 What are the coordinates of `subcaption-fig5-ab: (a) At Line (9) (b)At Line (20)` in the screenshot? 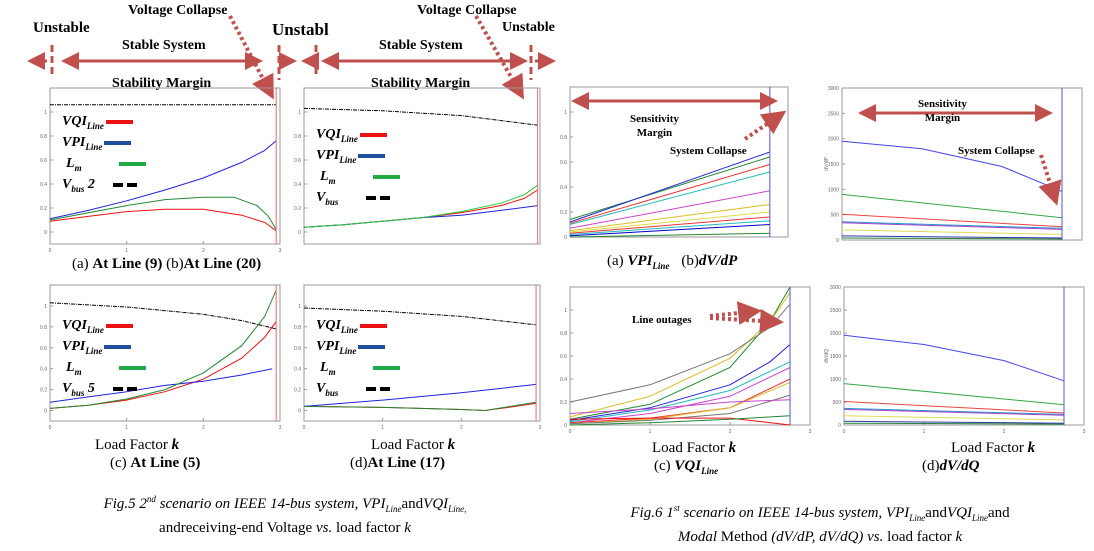 It's located at (167, 264).